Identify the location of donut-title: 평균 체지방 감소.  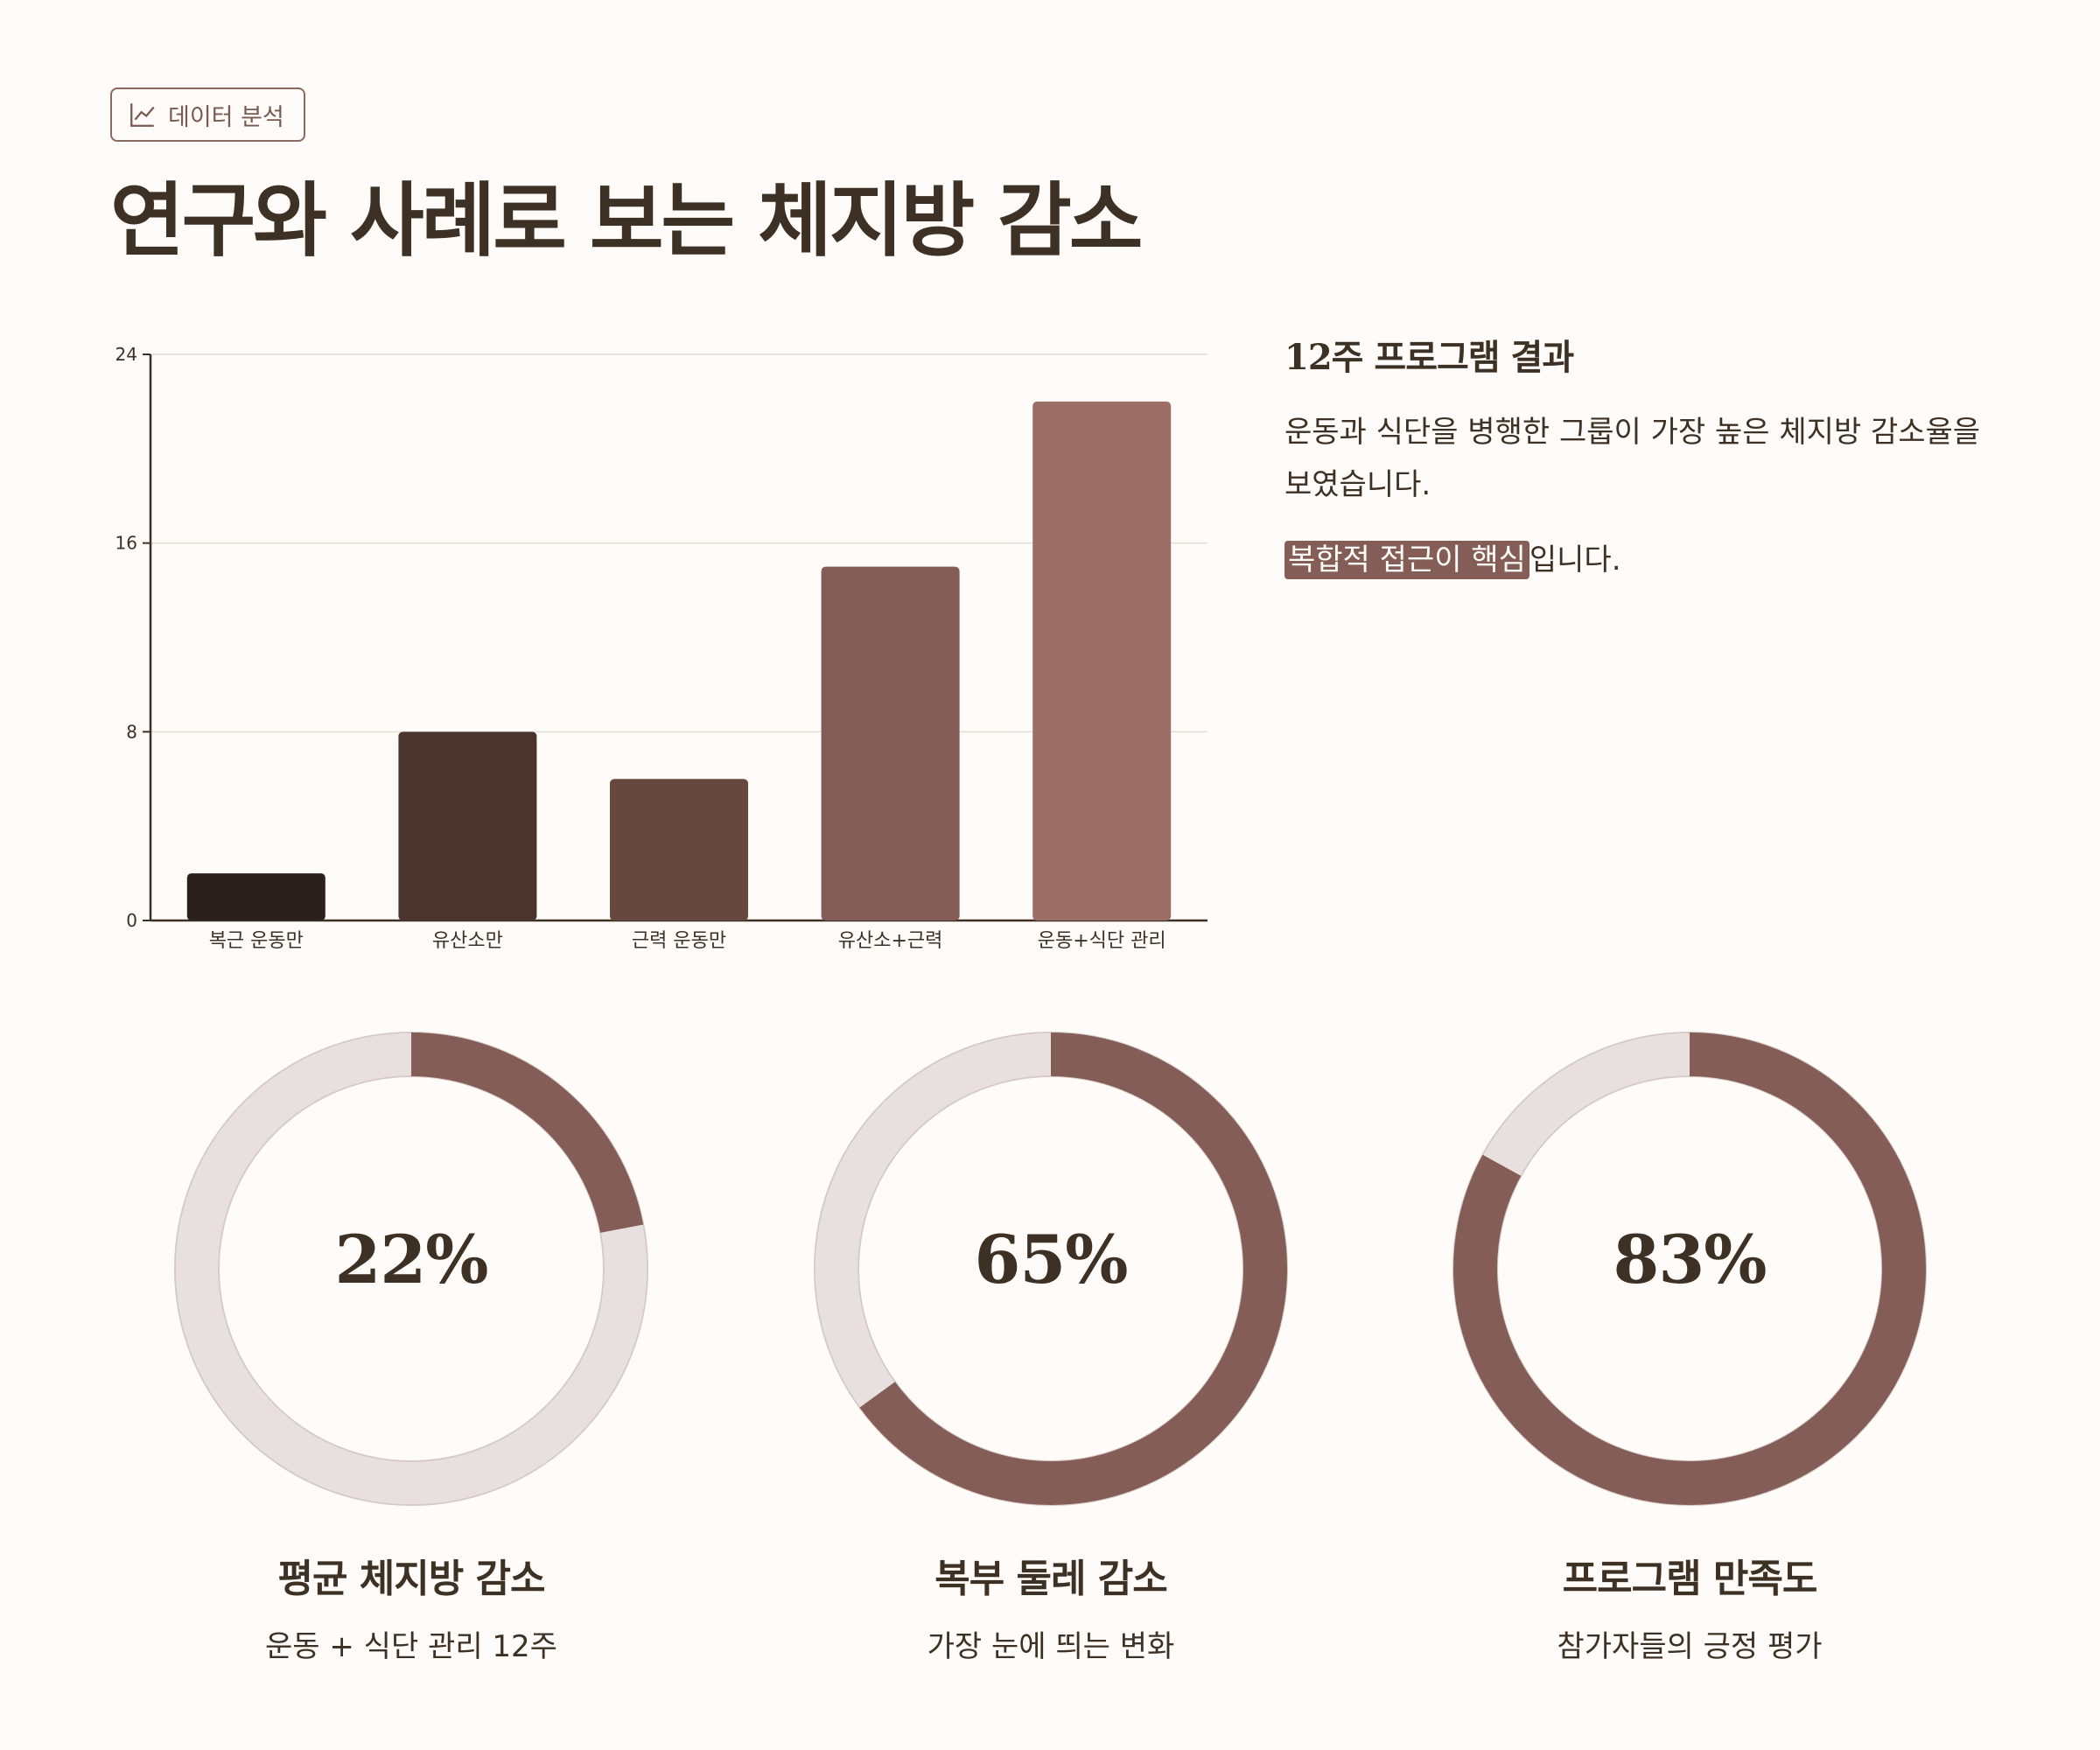
(411, 1579).